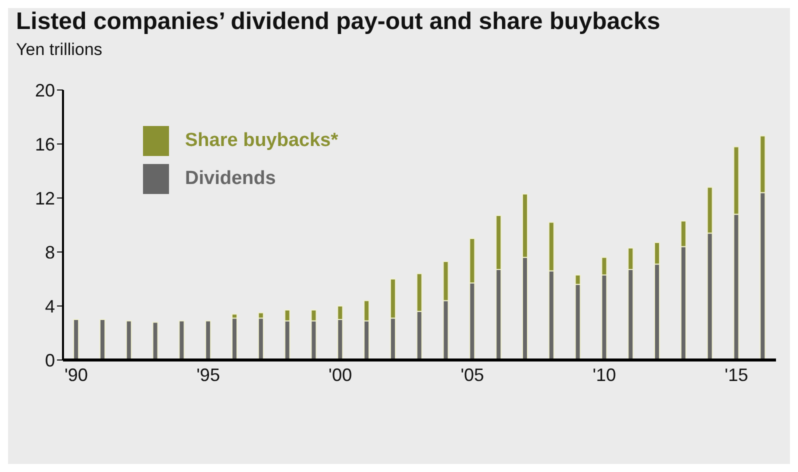 The image size is (798, 472). I want to click on y-tick-label: 16, so click(44, 144).